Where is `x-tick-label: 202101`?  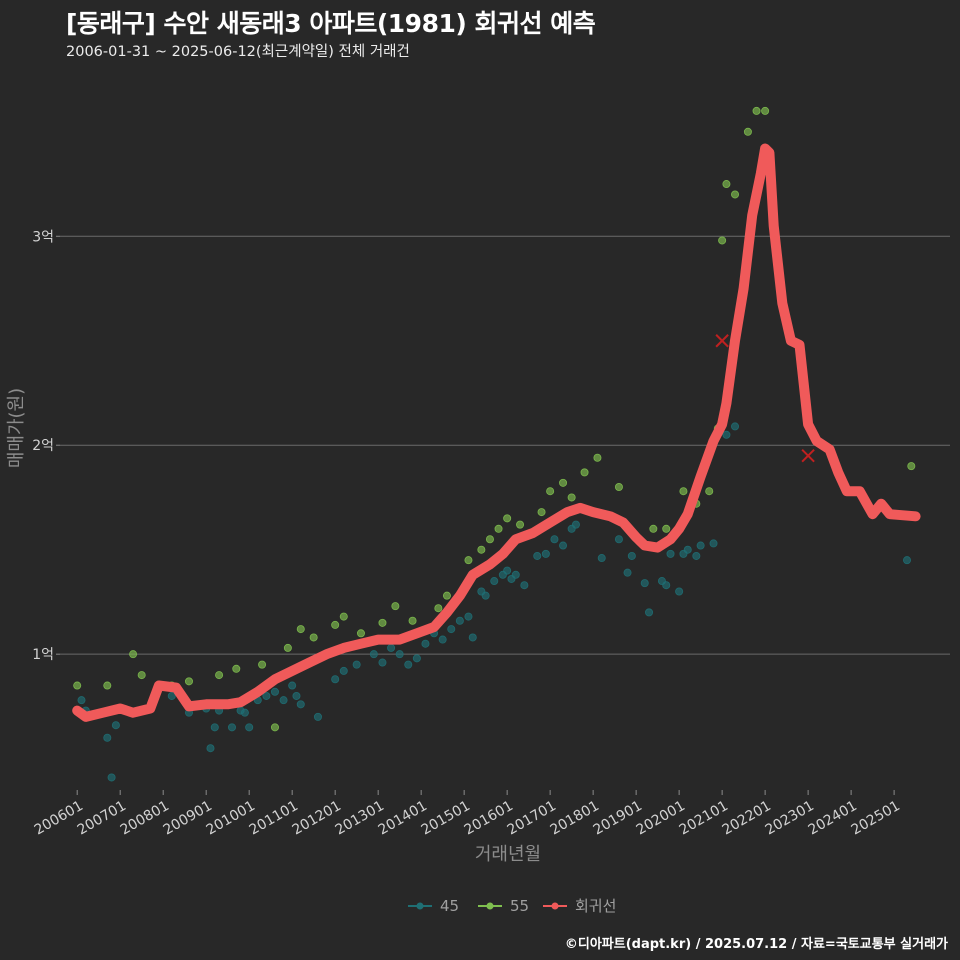 x-tick-label: 202101 is located at coordinates (704, 818).